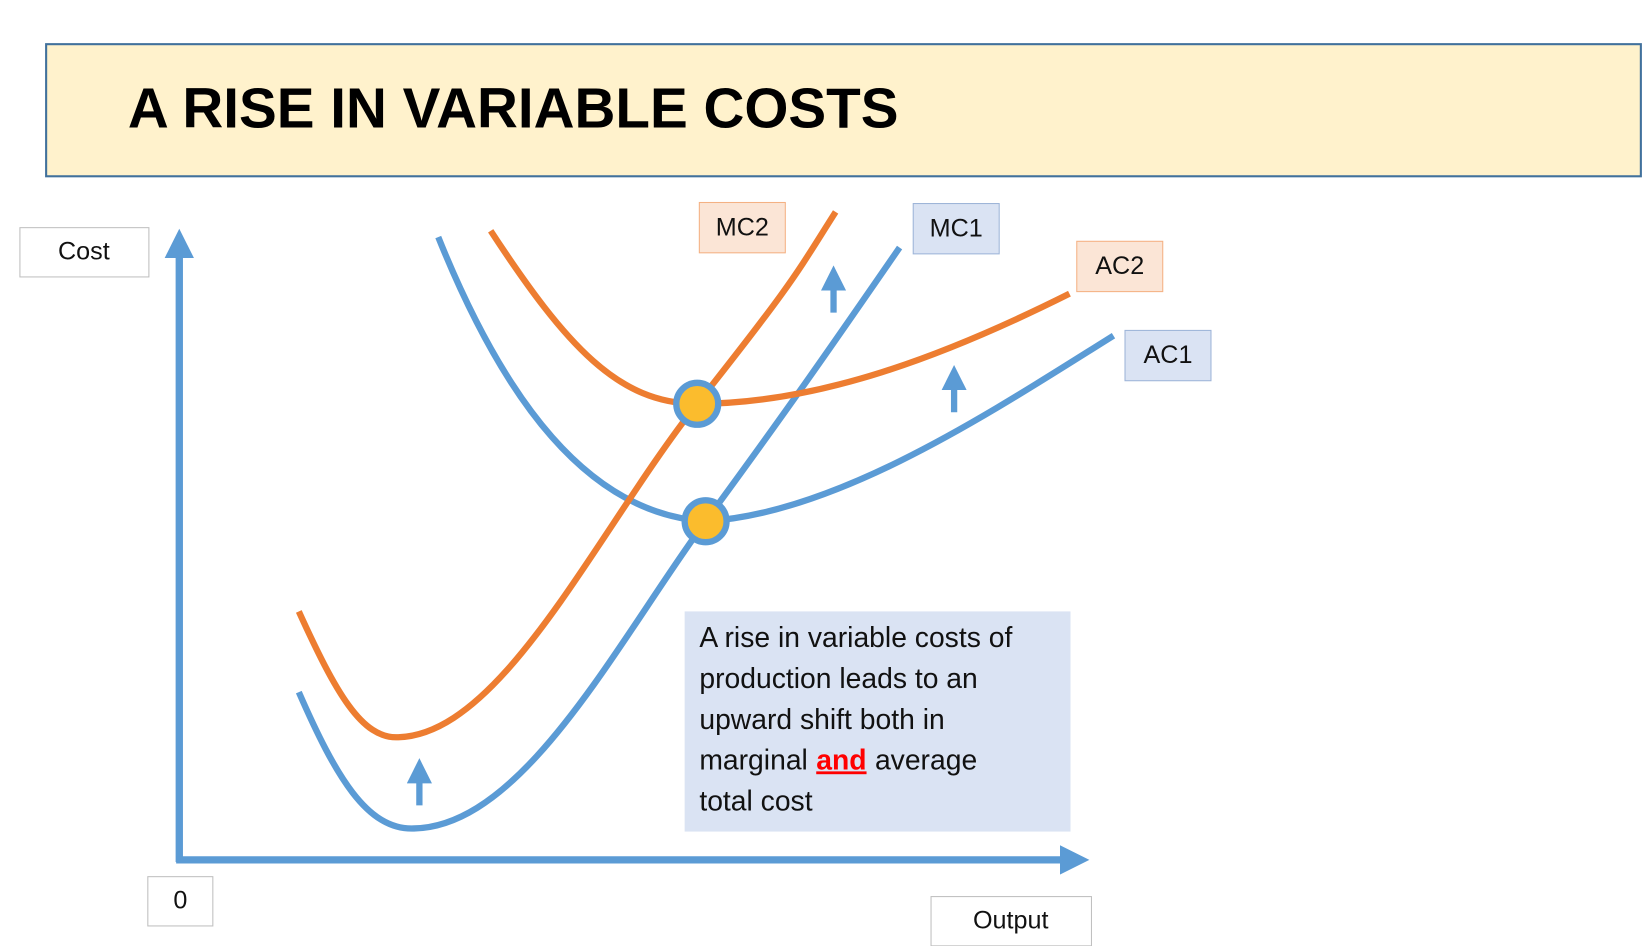 The image size is (1644, 946). What do you see at coordinates (513, 107) in the screenshot?
I see `title: A RISE IN VARIABLE COSTS` at bounding box center [513, 107].